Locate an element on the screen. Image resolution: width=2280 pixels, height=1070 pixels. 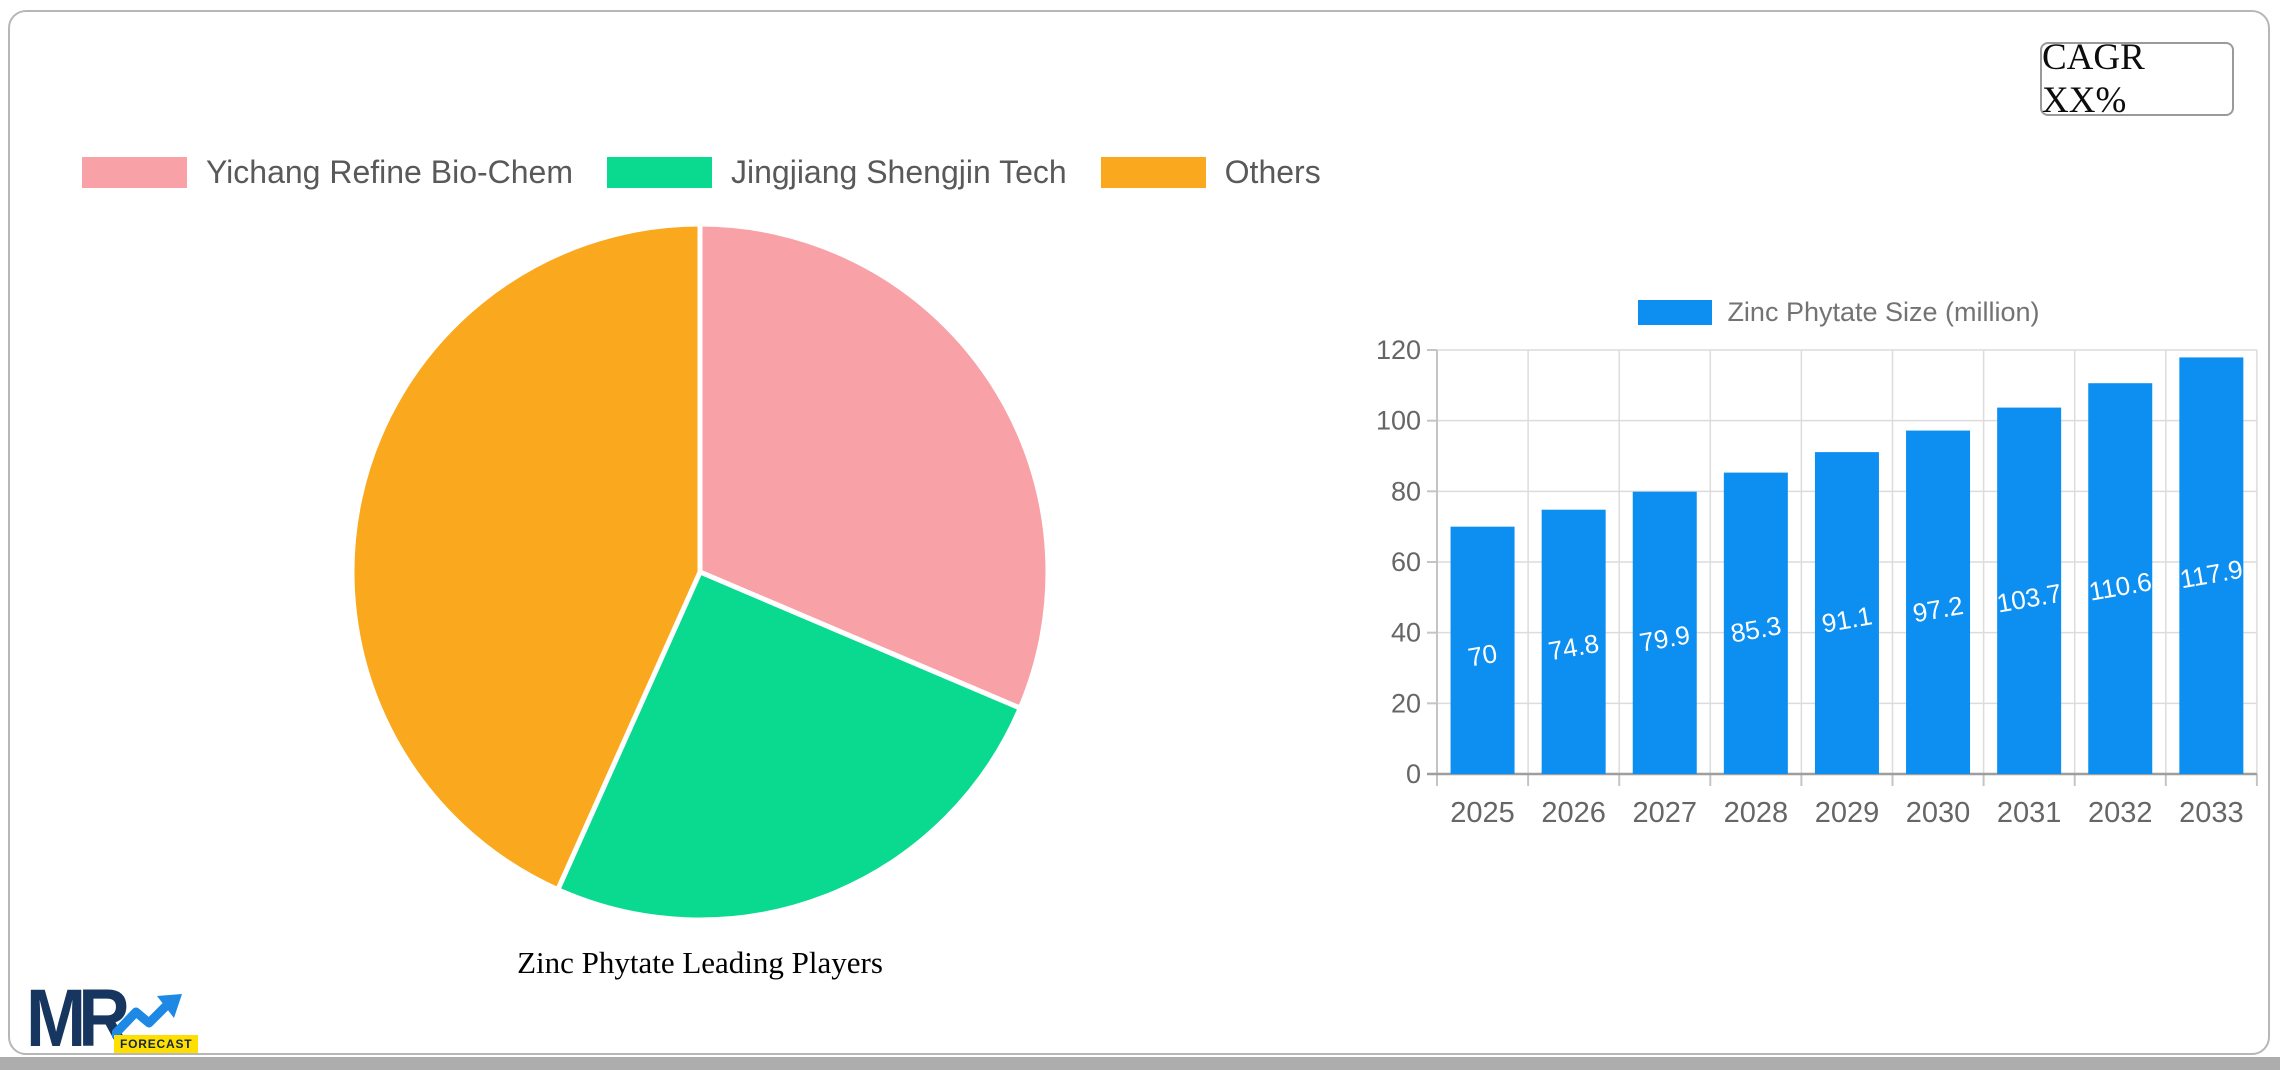
bar-2026 is located at coordinates (1573, 641).